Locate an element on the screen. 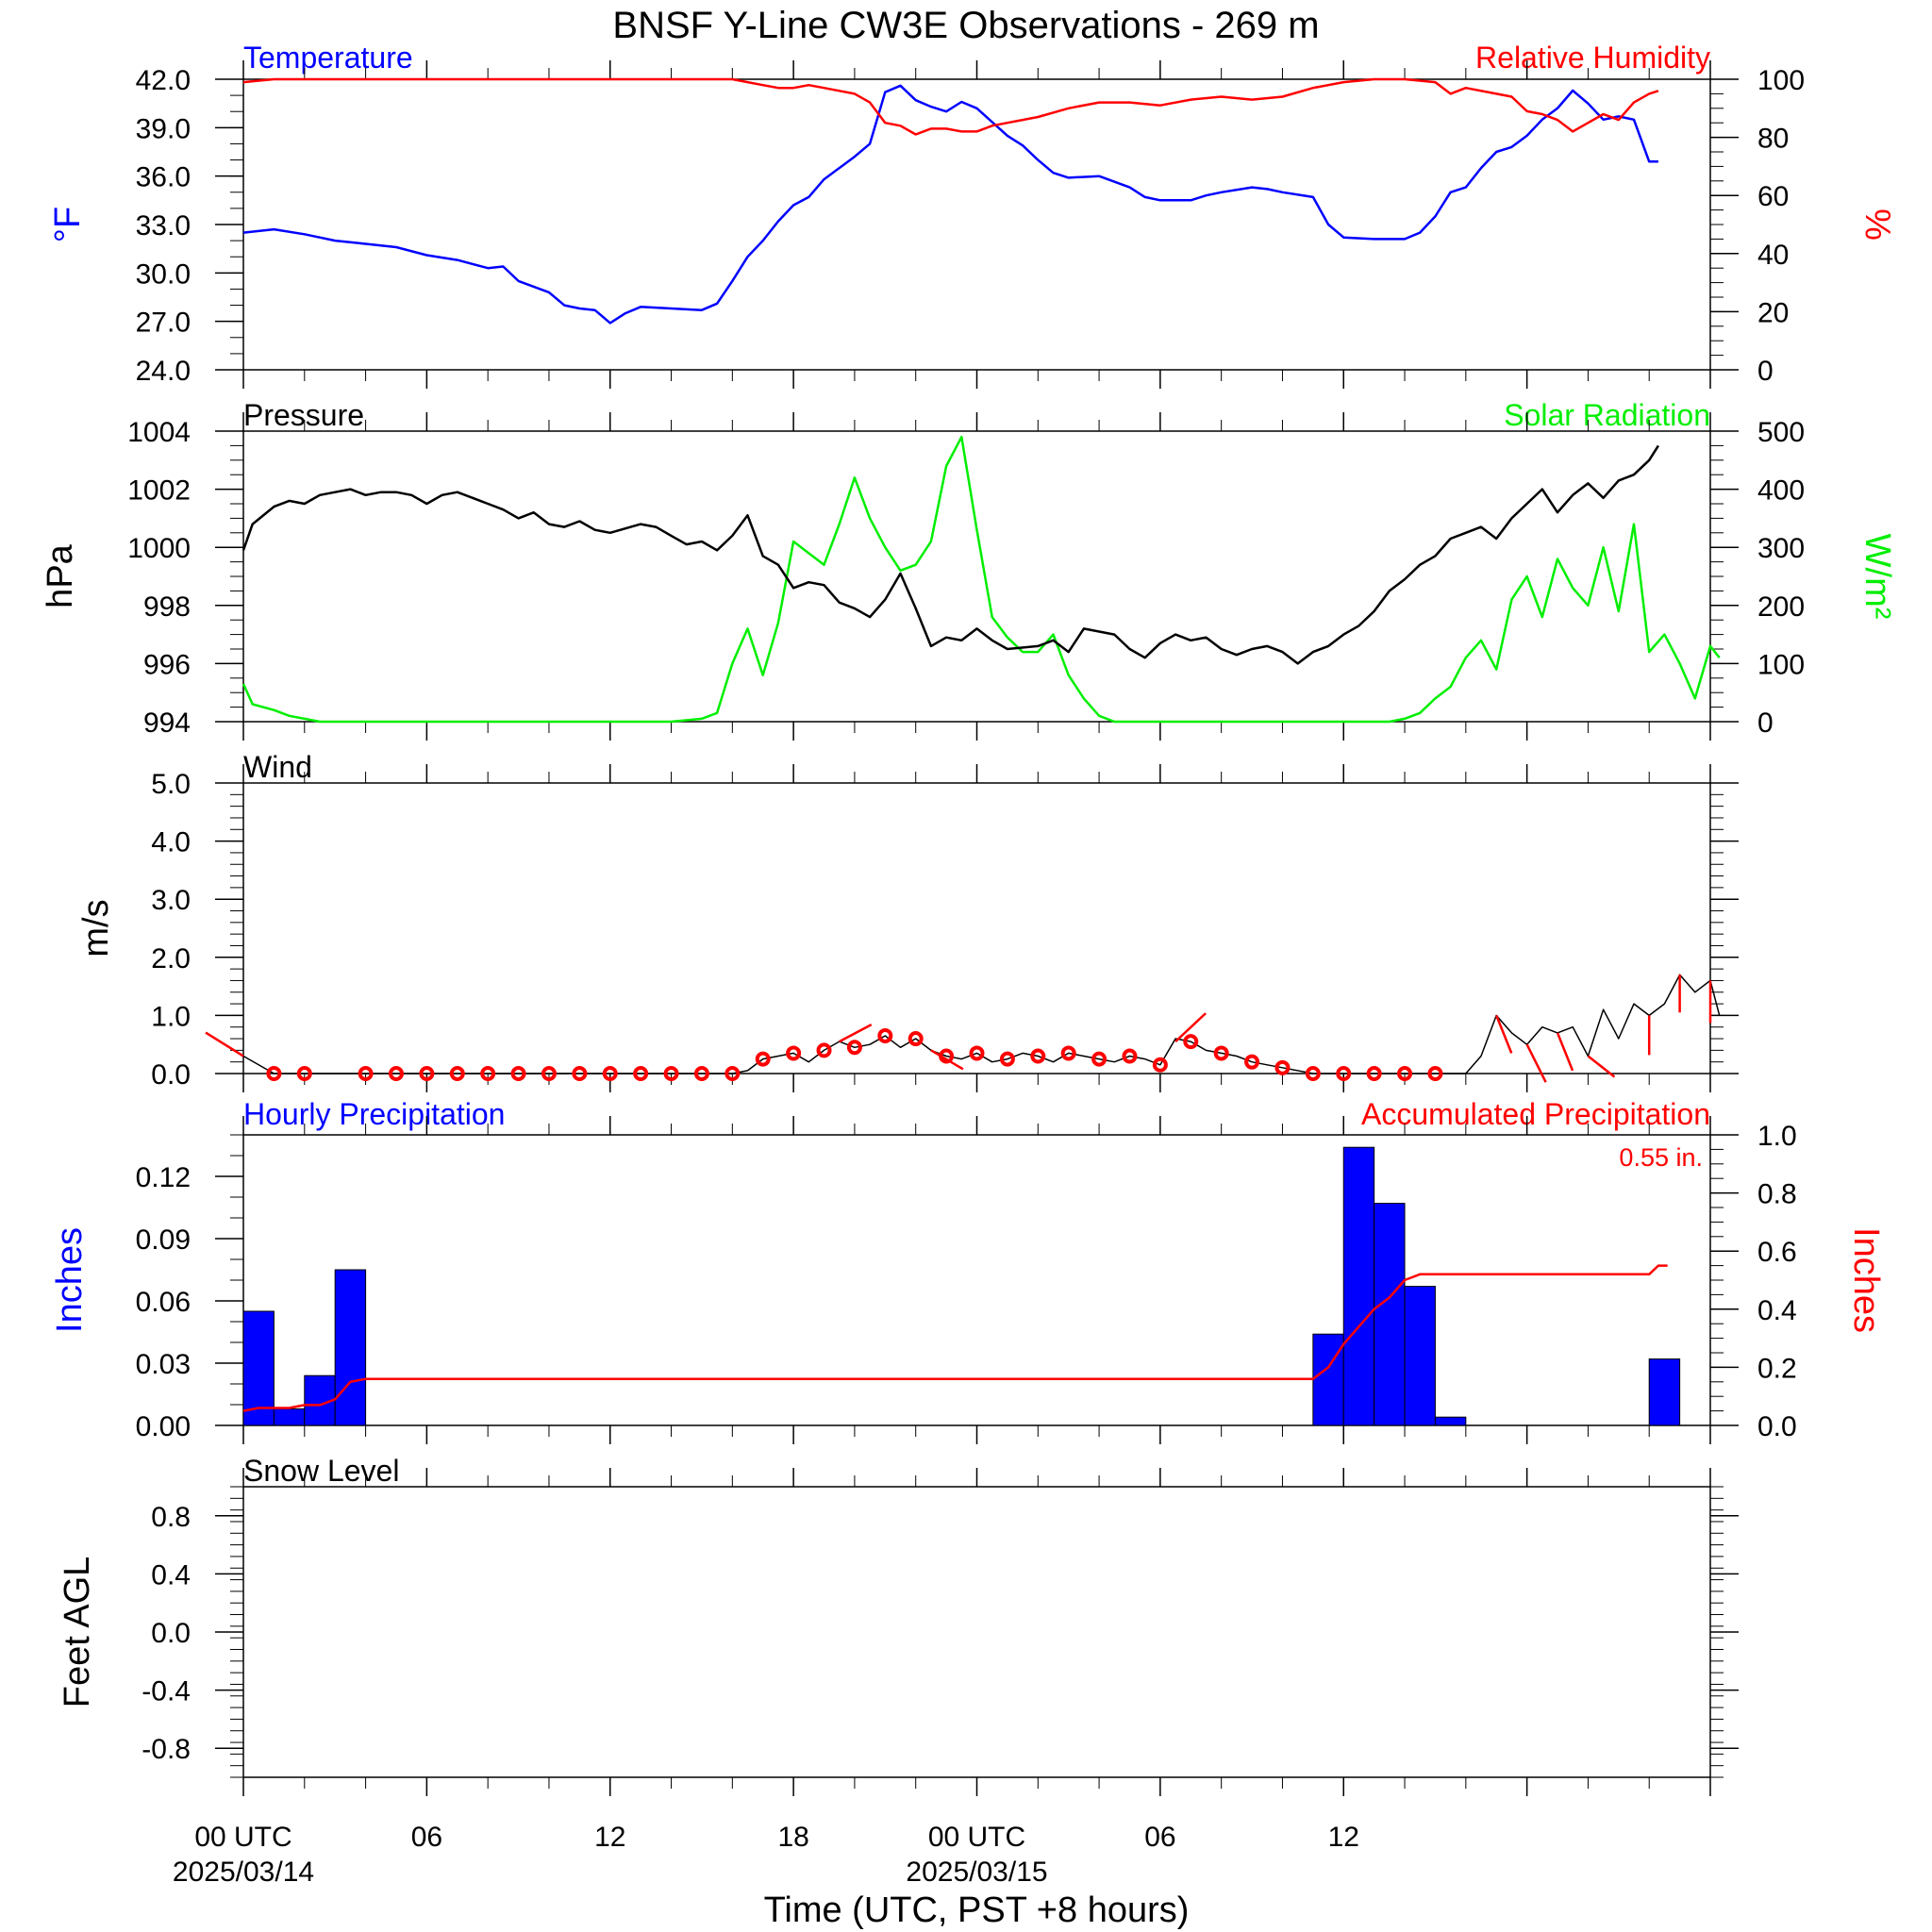 The height and width of the screenshot is (1932, 1932). pressure-line is located at coordinates (951, 555).